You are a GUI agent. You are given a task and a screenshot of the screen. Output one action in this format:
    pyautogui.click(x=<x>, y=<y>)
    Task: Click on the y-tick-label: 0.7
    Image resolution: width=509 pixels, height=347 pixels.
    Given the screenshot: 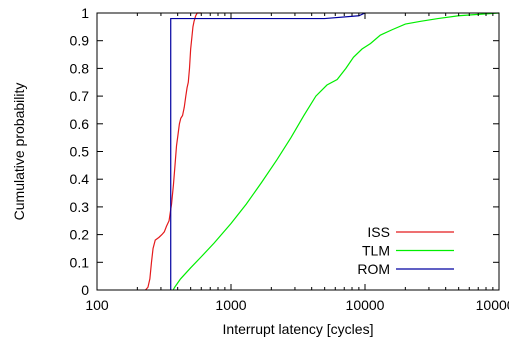 What is the action you would take?
    pyautogui.click(x=80, y=96)
    